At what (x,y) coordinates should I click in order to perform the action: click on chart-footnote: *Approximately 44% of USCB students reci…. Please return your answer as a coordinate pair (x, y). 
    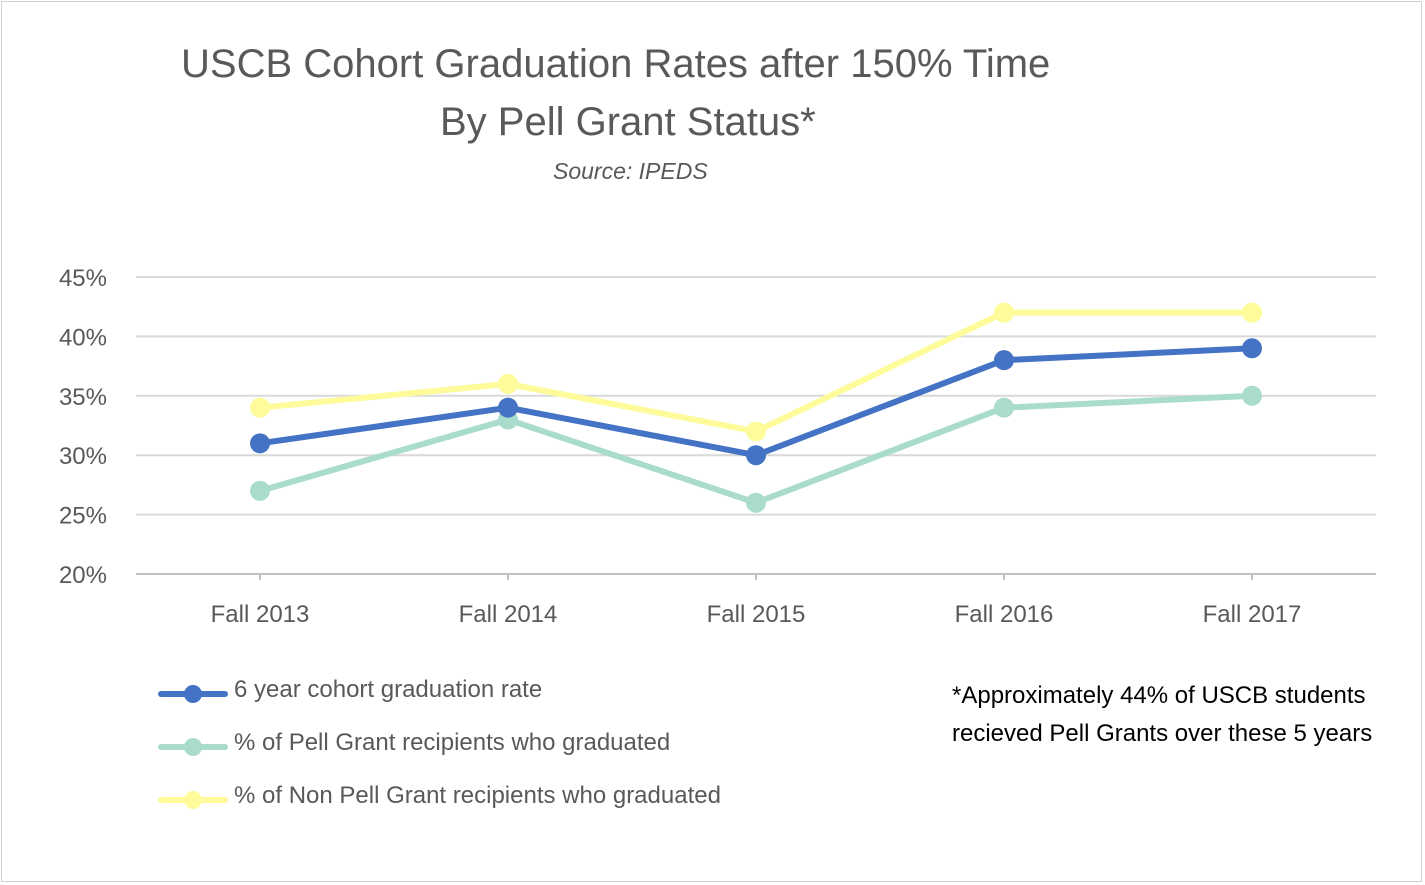
    Looking at the image, I should click on (1162, 714).